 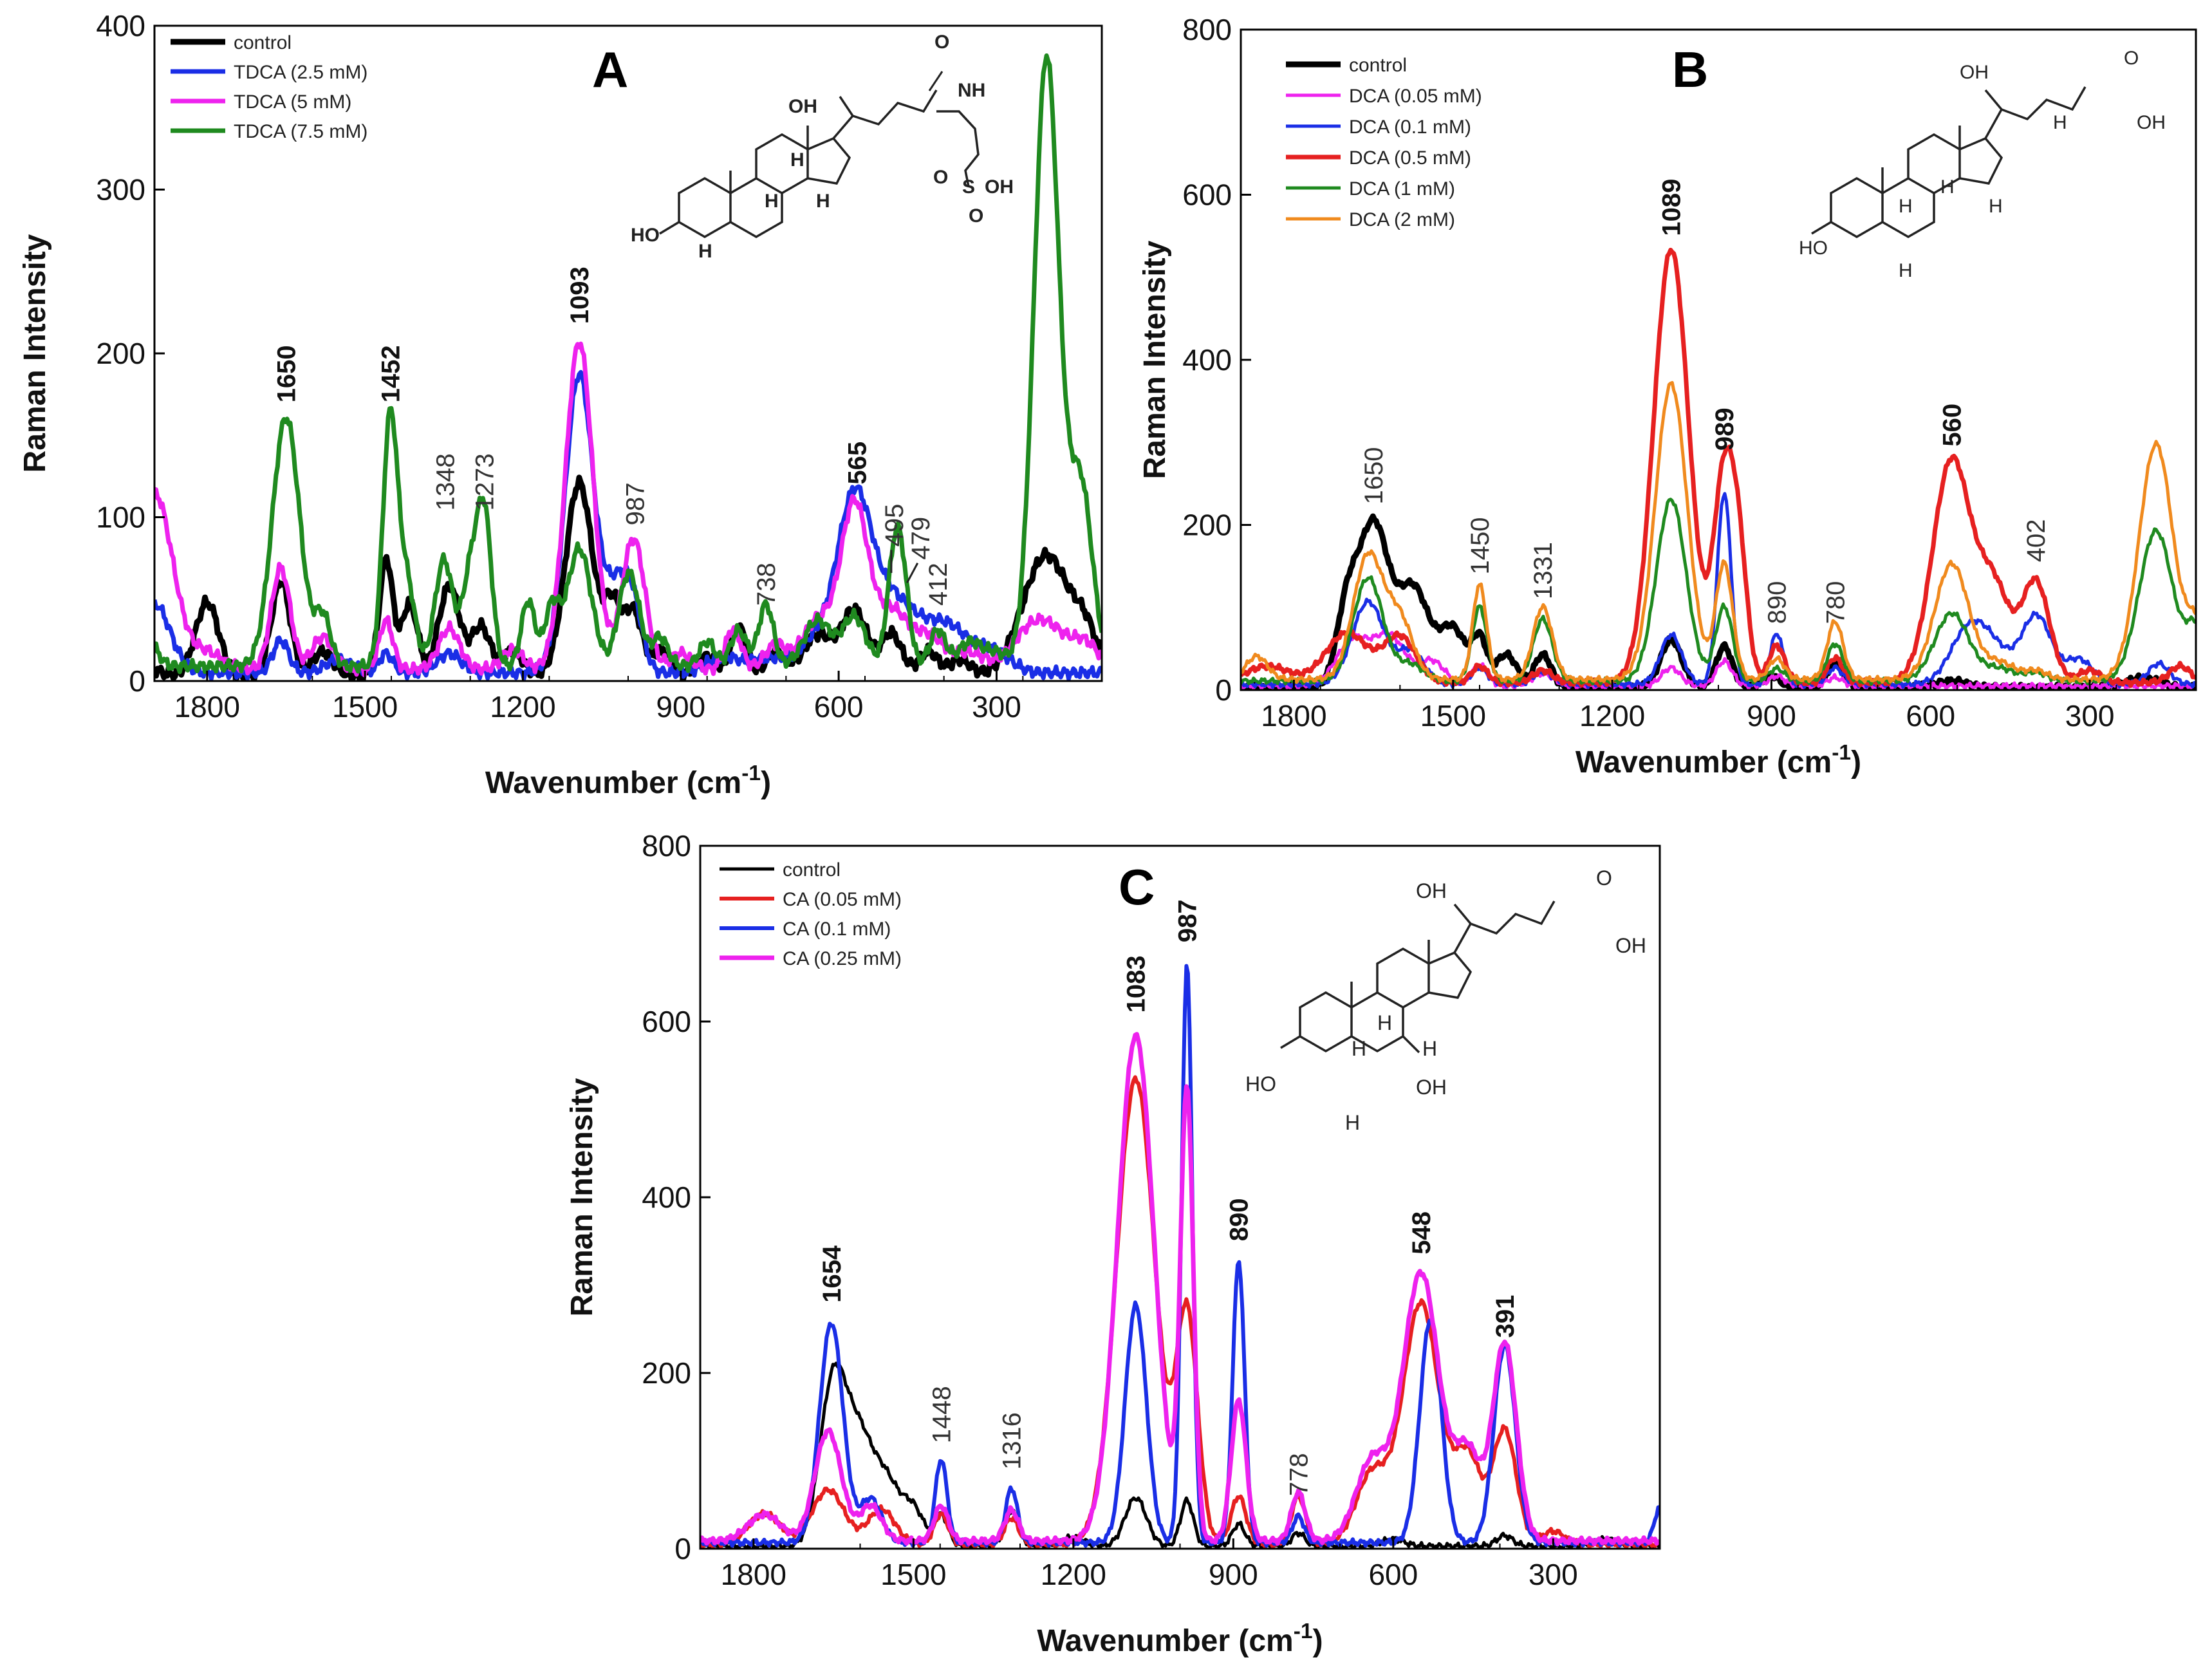 I want to click on panel-letter: A, so click(x=610, y=69).